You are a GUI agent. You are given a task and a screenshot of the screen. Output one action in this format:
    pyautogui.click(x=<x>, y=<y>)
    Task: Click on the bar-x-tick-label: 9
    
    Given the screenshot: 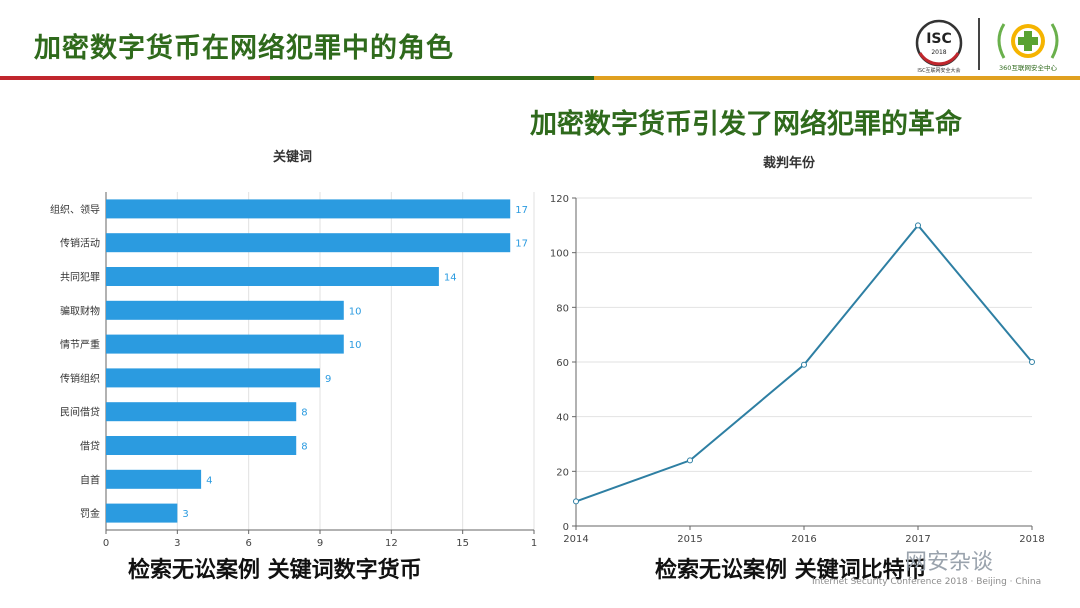 What is the action you would take?
    pyautogui.click(x=320, y=543)
    